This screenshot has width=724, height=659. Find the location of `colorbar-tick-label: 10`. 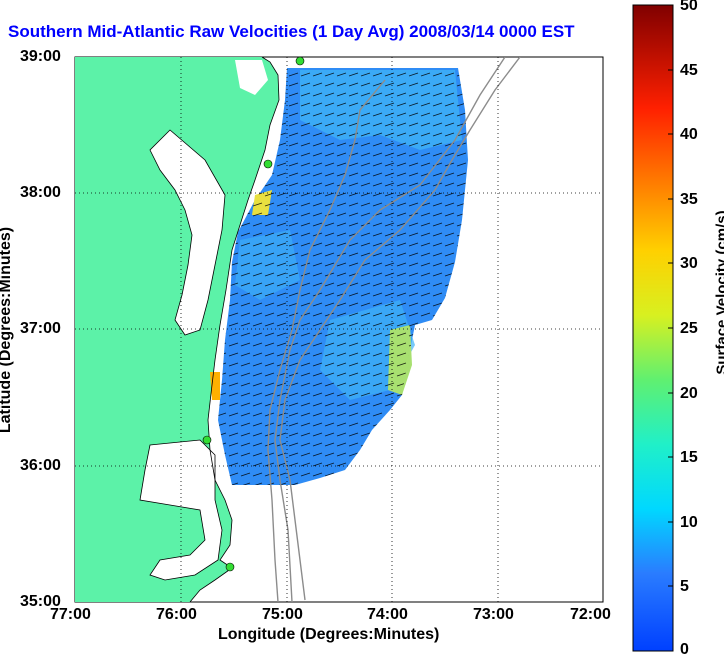

colorbar-tick-label: 10 is located at coordinates (689, 522).